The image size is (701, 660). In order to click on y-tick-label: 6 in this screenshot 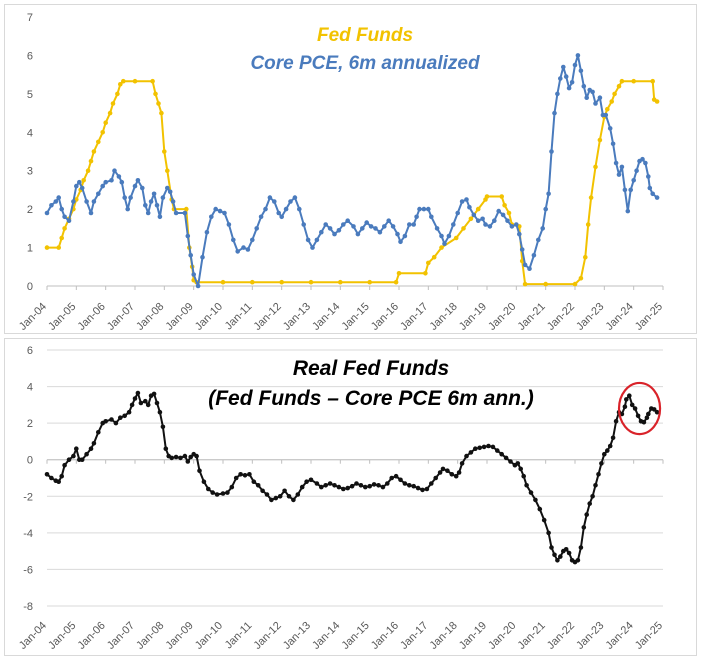, I will do `click(30, 56)`.